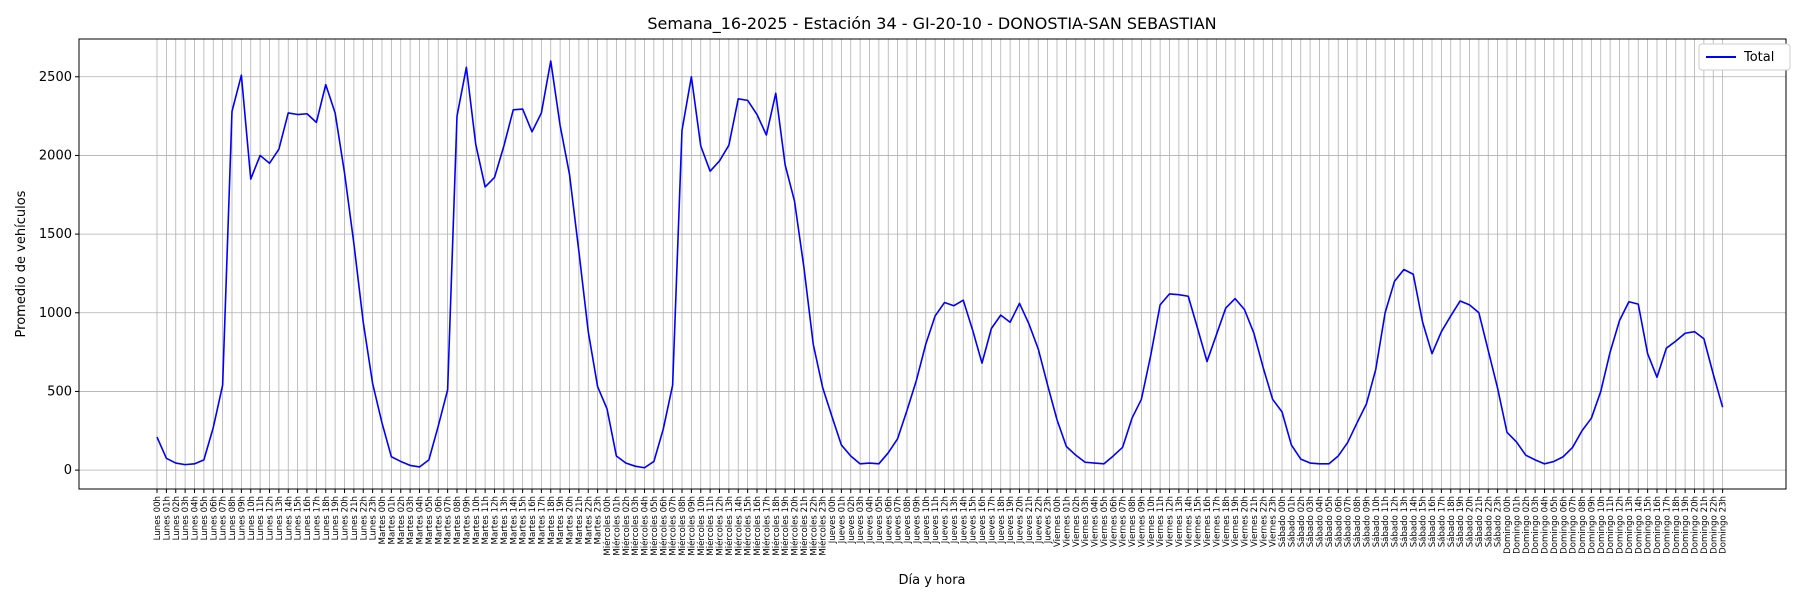 The image size is (1800, 604). Describe the element at coordinates (1546, 525) in the screenshot. I see `x-tick-label: Domingo 04h` at that location.